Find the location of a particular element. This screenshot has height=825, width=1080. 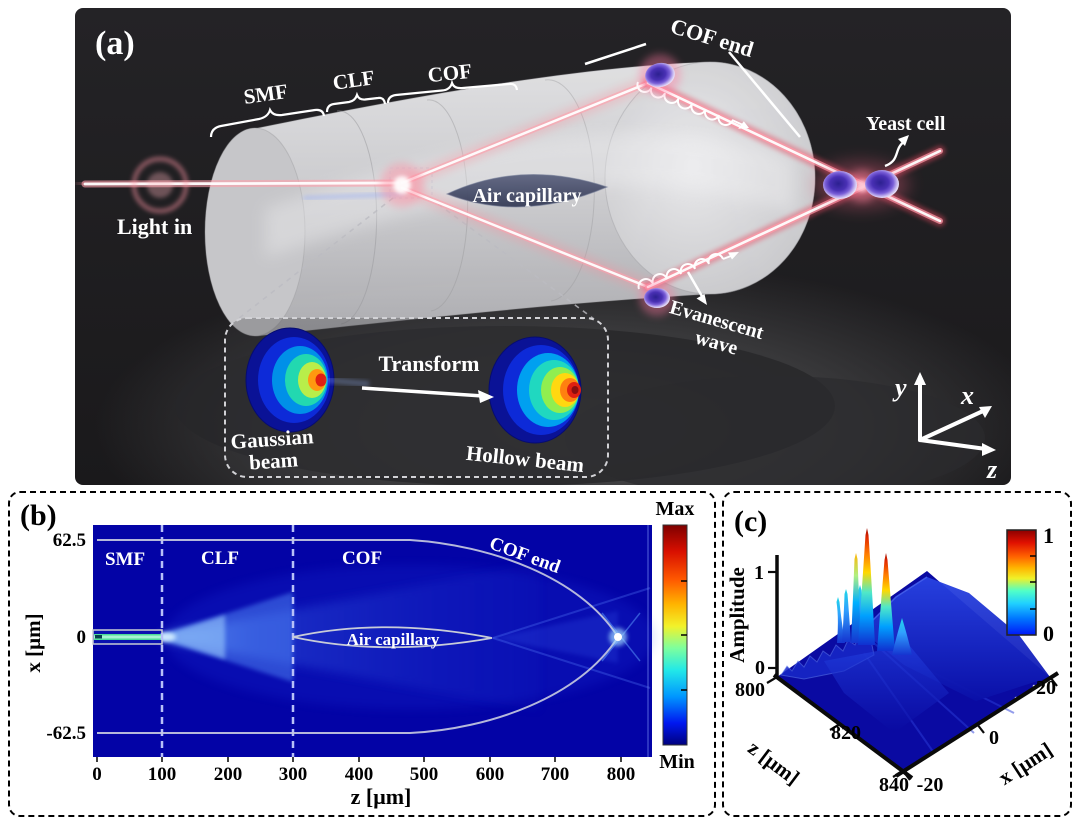

panel-c-surface: (c) is located at coordinates (897, 654).